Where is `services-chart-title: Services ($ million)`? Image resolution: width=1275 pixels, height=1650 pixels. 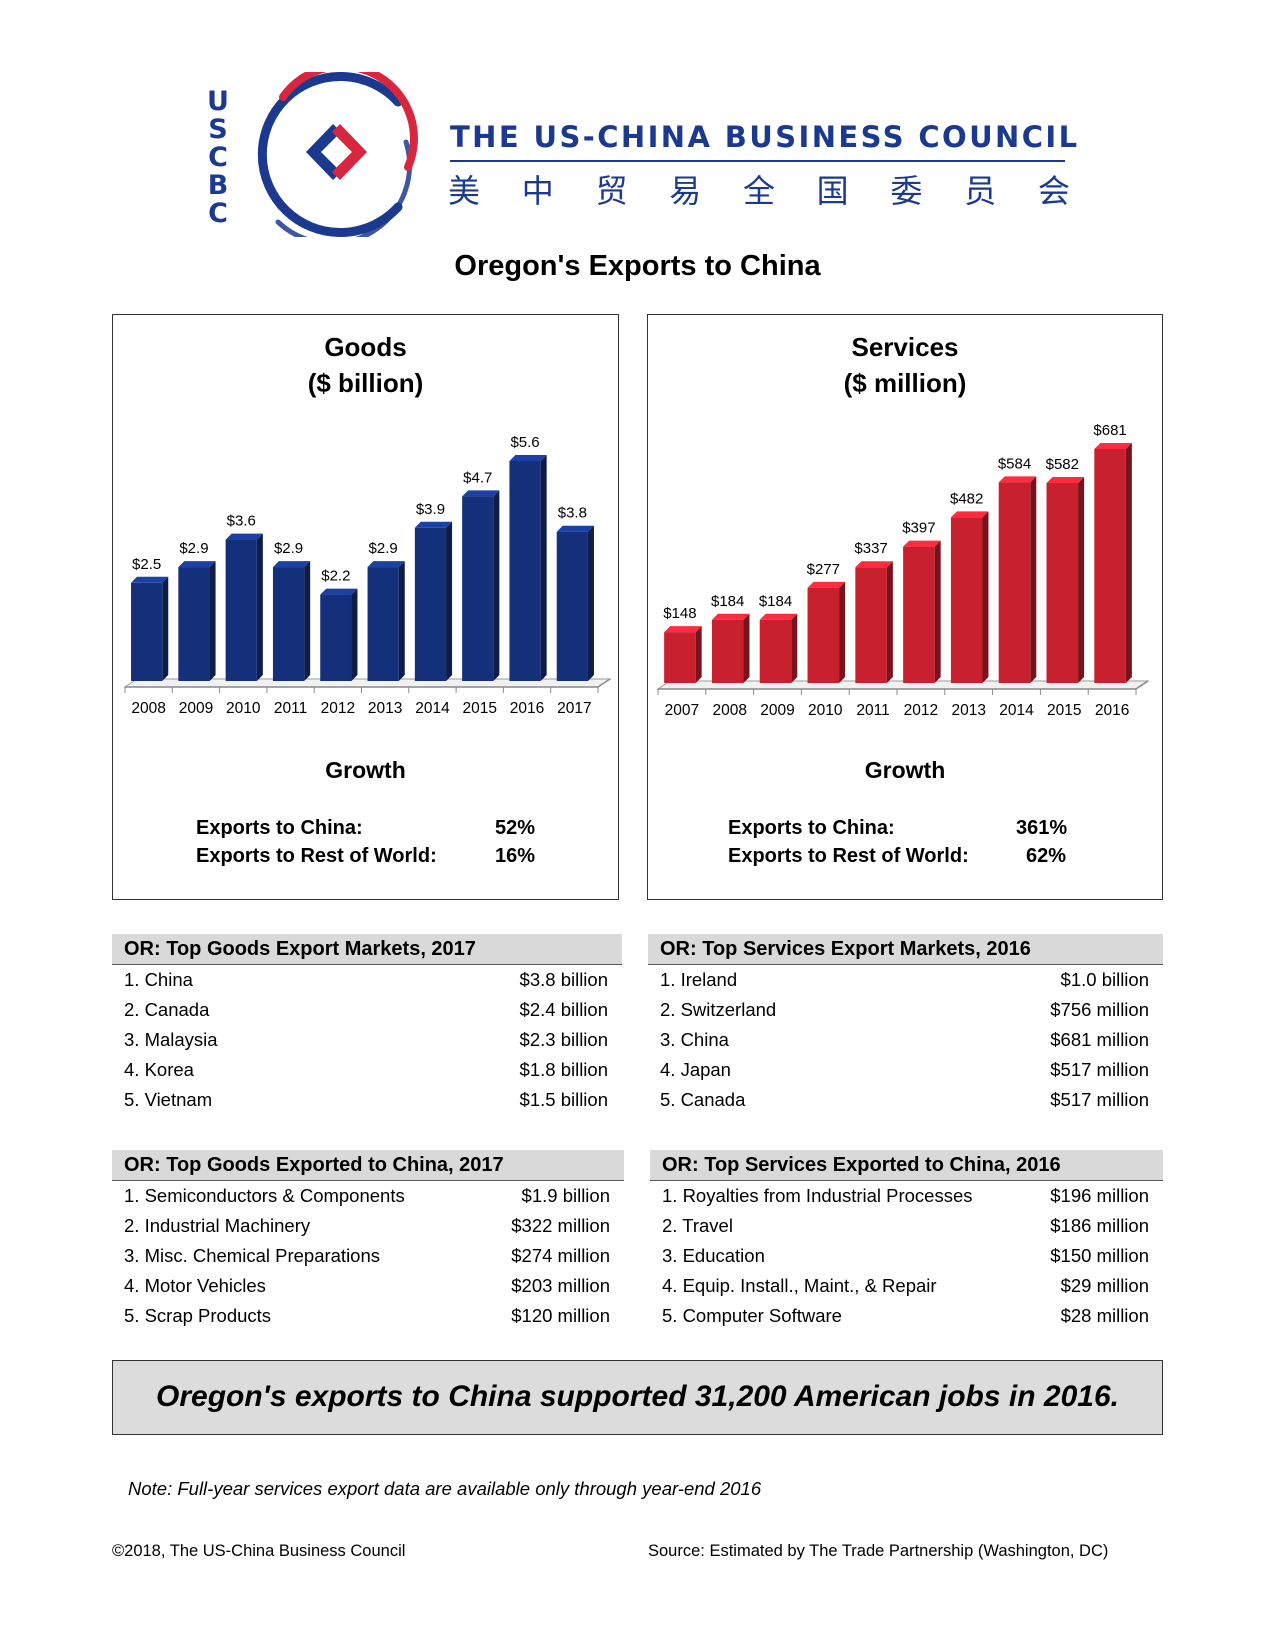 services-chart-title: Services ($ million) is located at coordinates (905, 365).